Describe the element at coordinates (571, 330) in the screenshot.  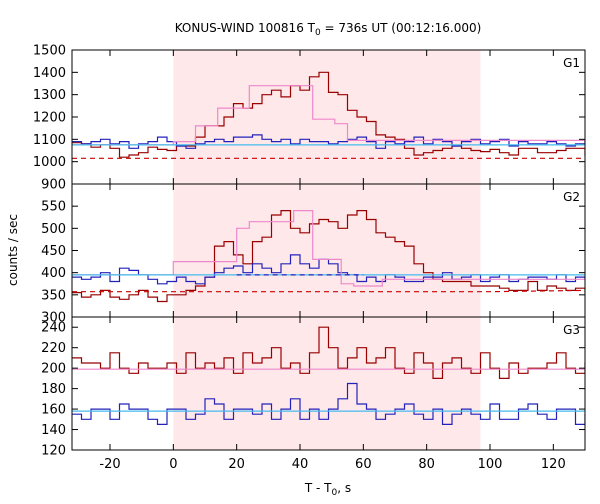
I see `panel-label: G3` at that location.